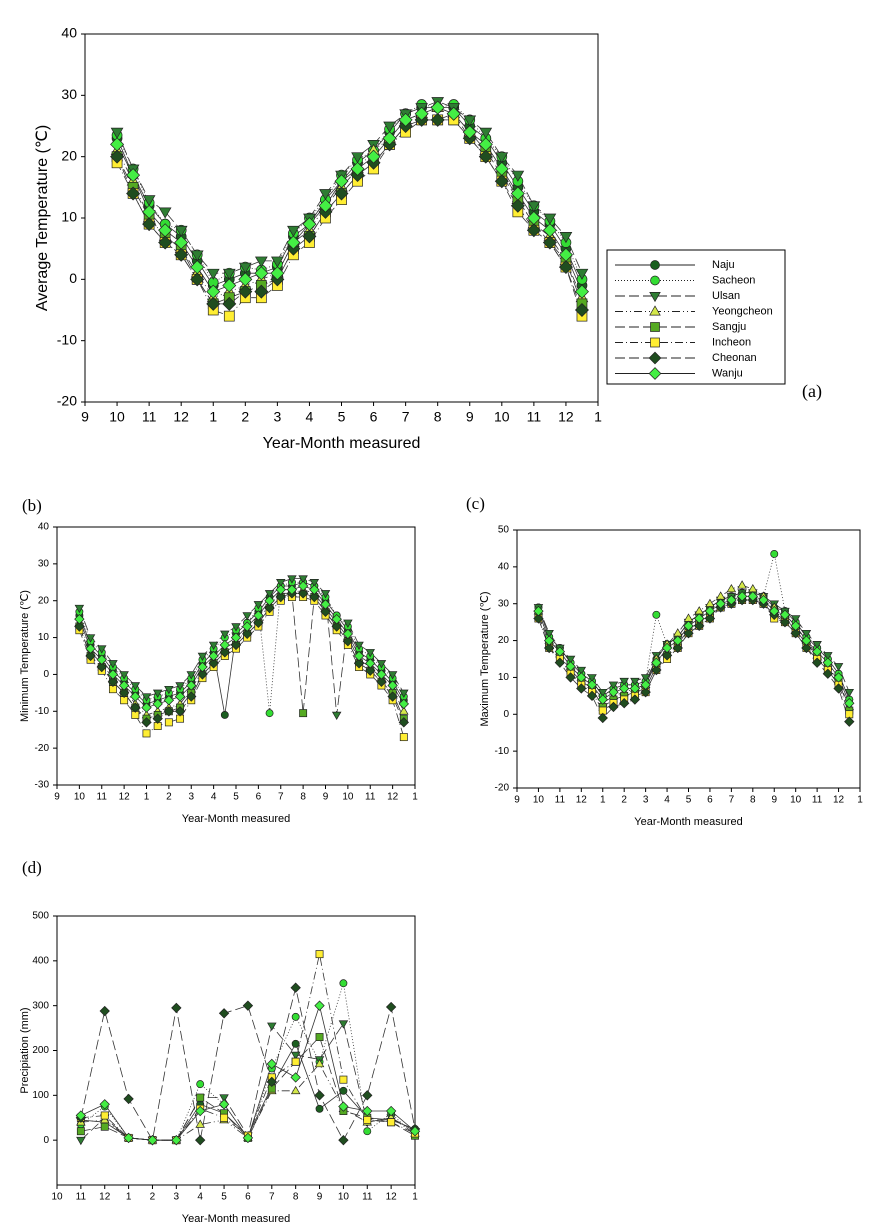 The height and width of the screenshot is (1232, 881). What do you see at coordinates (646, 800) in the screenshot?
I see `x-tick-label: 3` at bounding box center [646, 800].